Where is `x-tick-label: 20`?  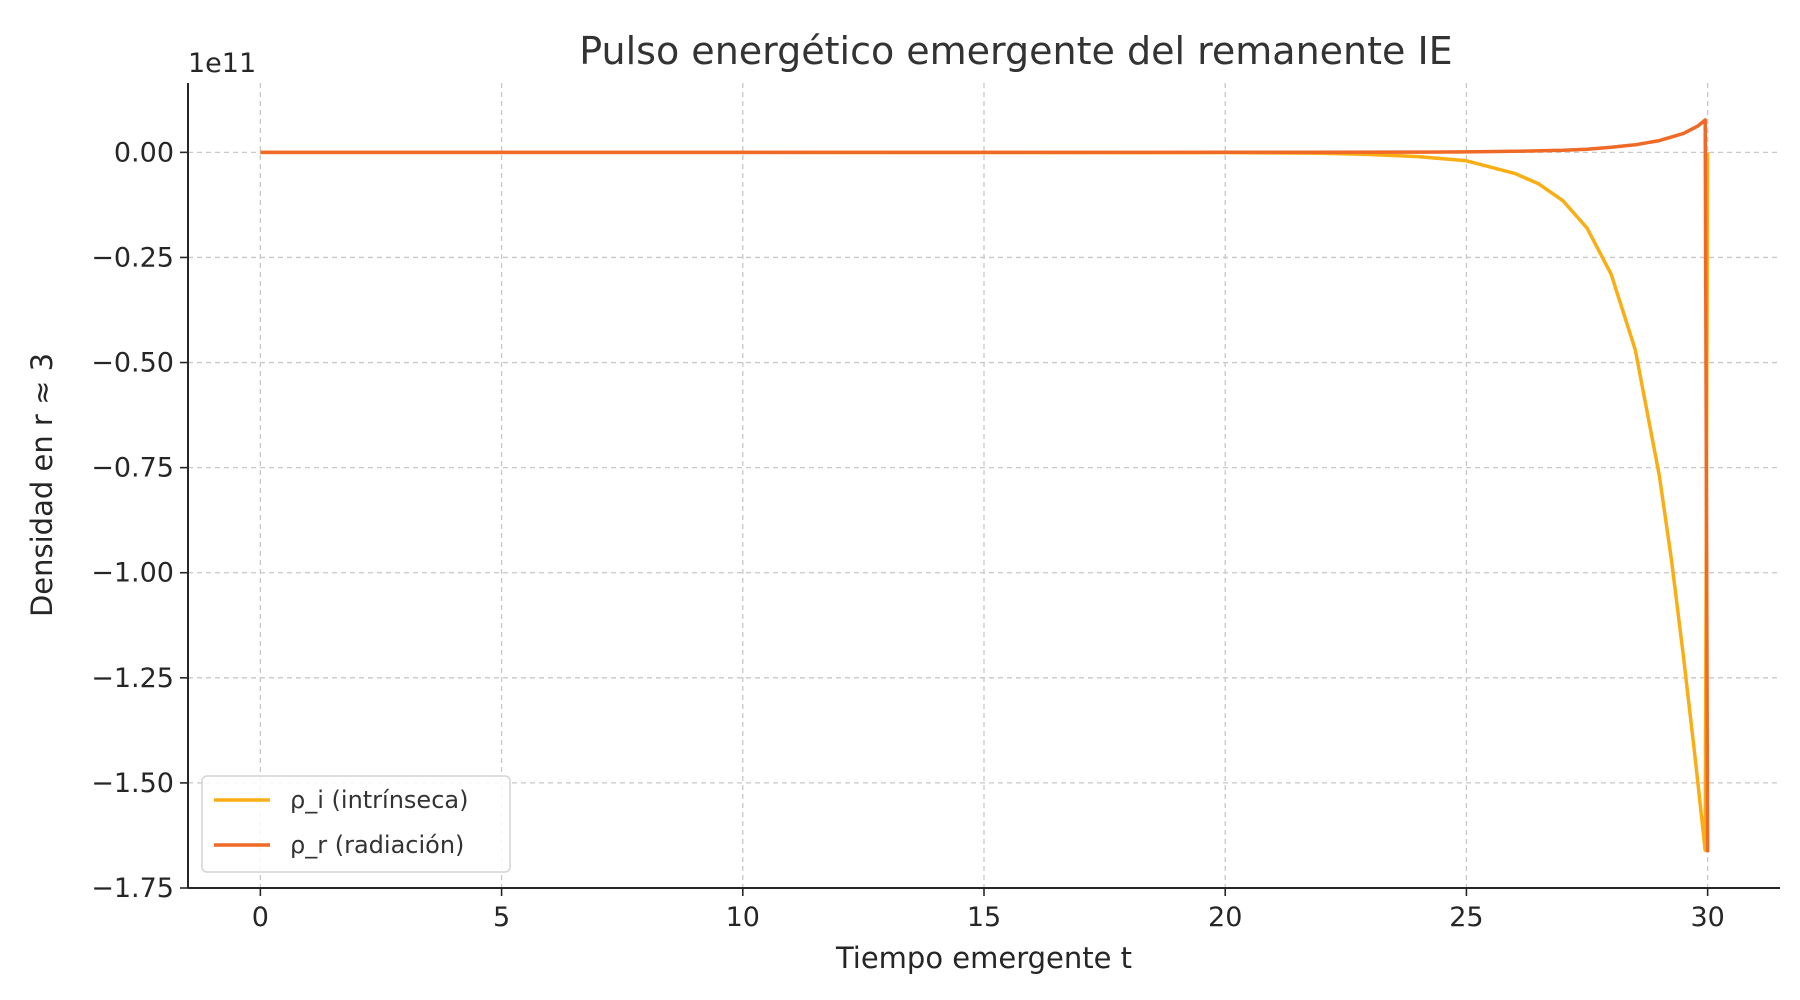
x-tick-label: 20 is located at coordinates (1225, 917).